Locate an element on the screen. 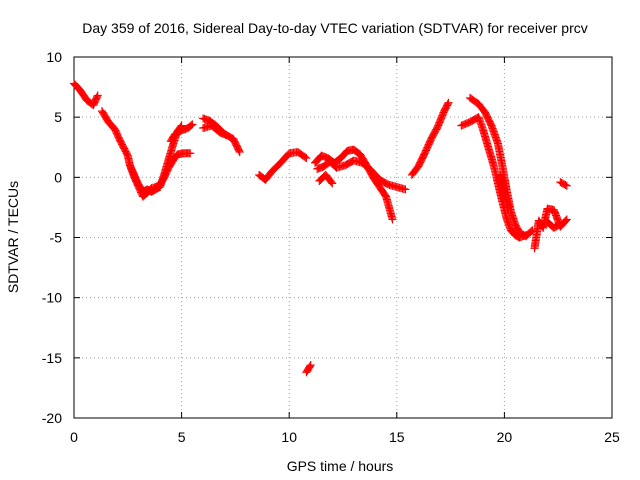 This screenshot has width=640, height=480. series-track-f is located at coordinates (215, 130).